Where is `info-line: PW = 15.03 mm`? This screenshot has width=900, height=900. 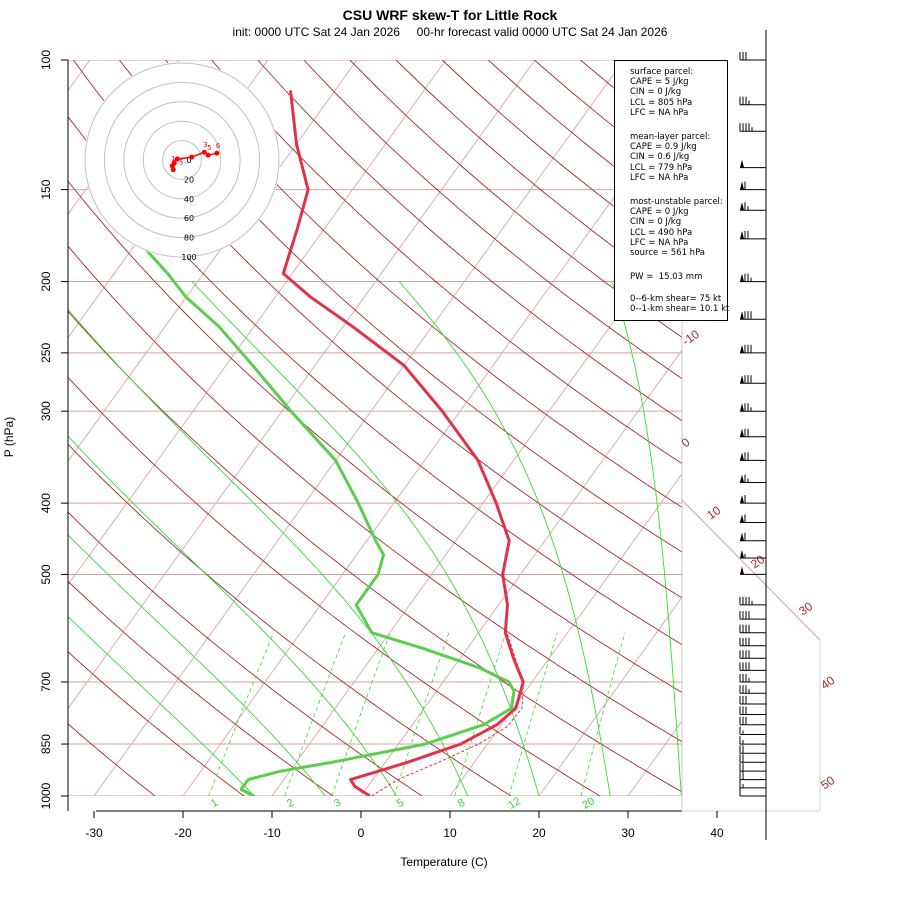 info-line: PW = 15.03 mm is located at coordinates (666, 277).